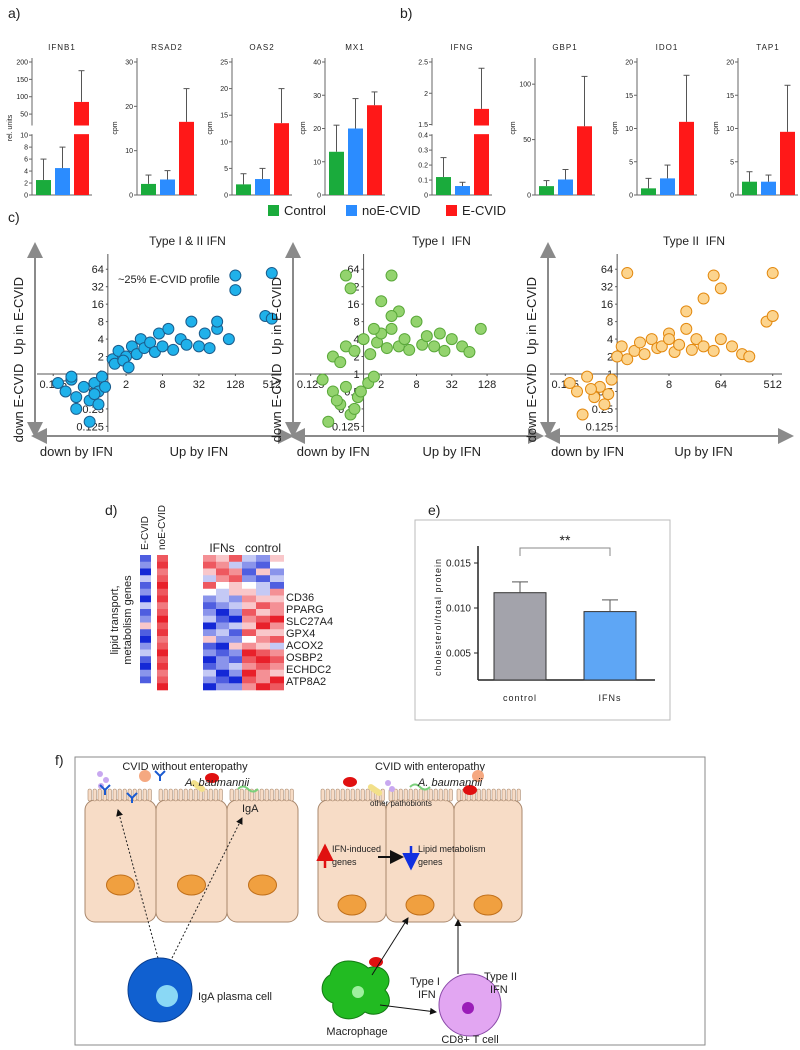 Image resolution: width=800 pixels, height=1050 pixels. Describe the element at coordinates (423, 181) in the screenshot. I see `y-tick-label: 0.1` at that location.